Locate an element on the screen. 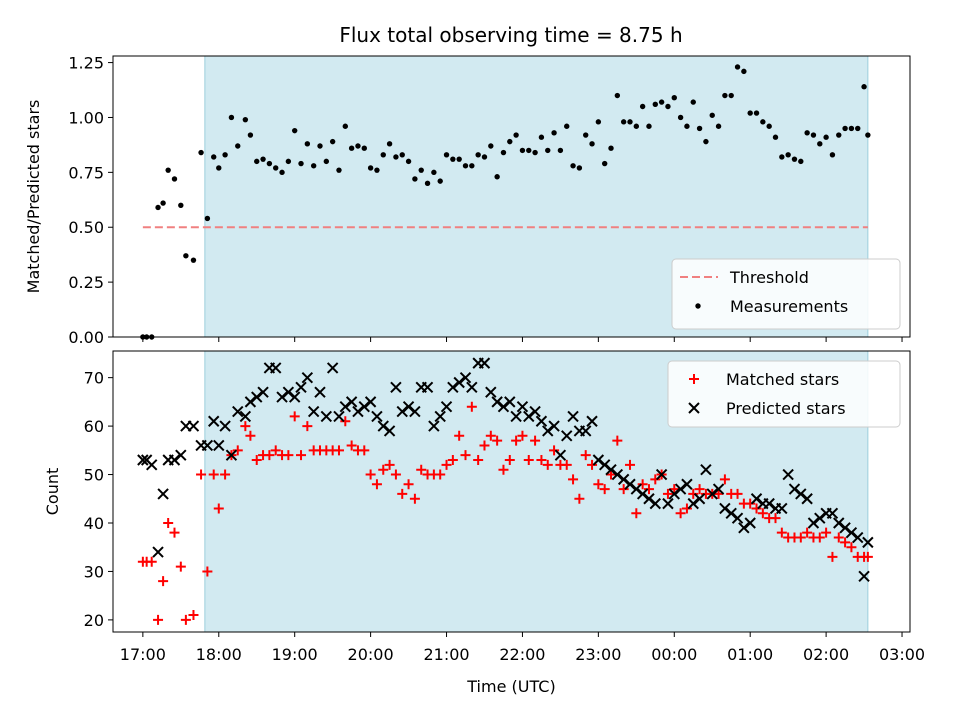 This screenshot has height=720, width=960. x-tick-label: 00:00 is located at coordinates (674, 654).